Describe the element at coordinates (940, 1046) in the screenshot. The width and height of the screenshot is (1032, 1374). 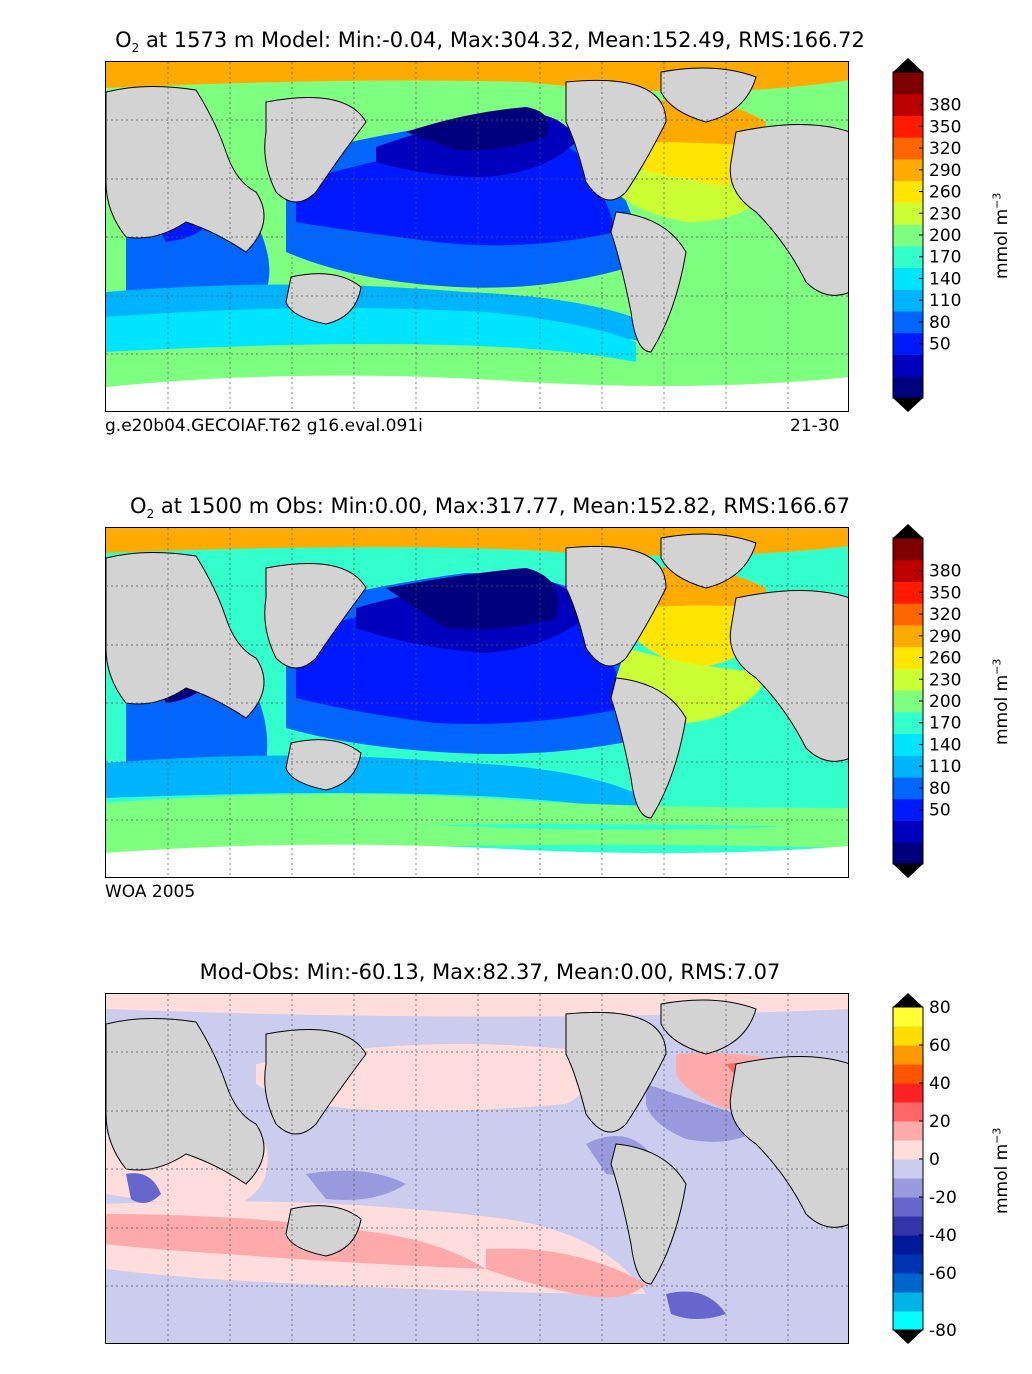
I see `colorbar-tick-label: 60` at that location.